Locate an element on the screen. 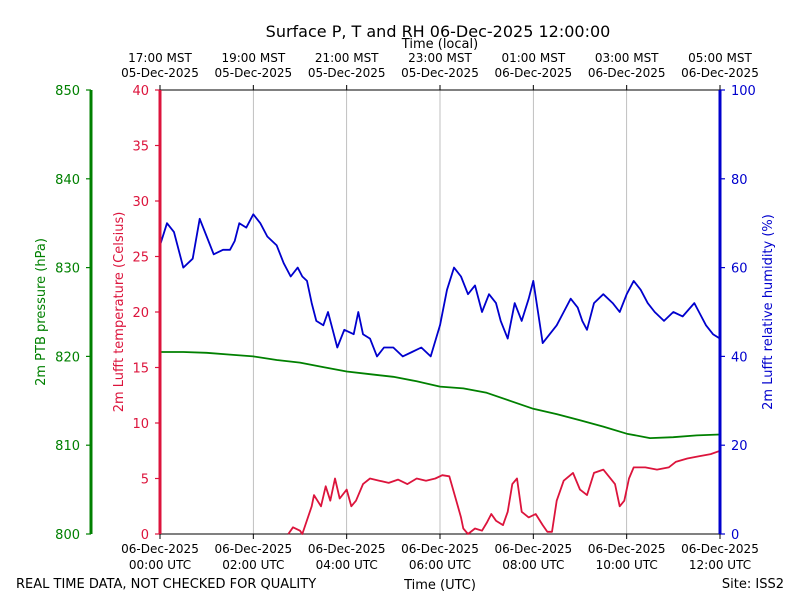  humidity-axis-title: 2m Lufft relative humidity (%) is located at coordinates (768, 312).